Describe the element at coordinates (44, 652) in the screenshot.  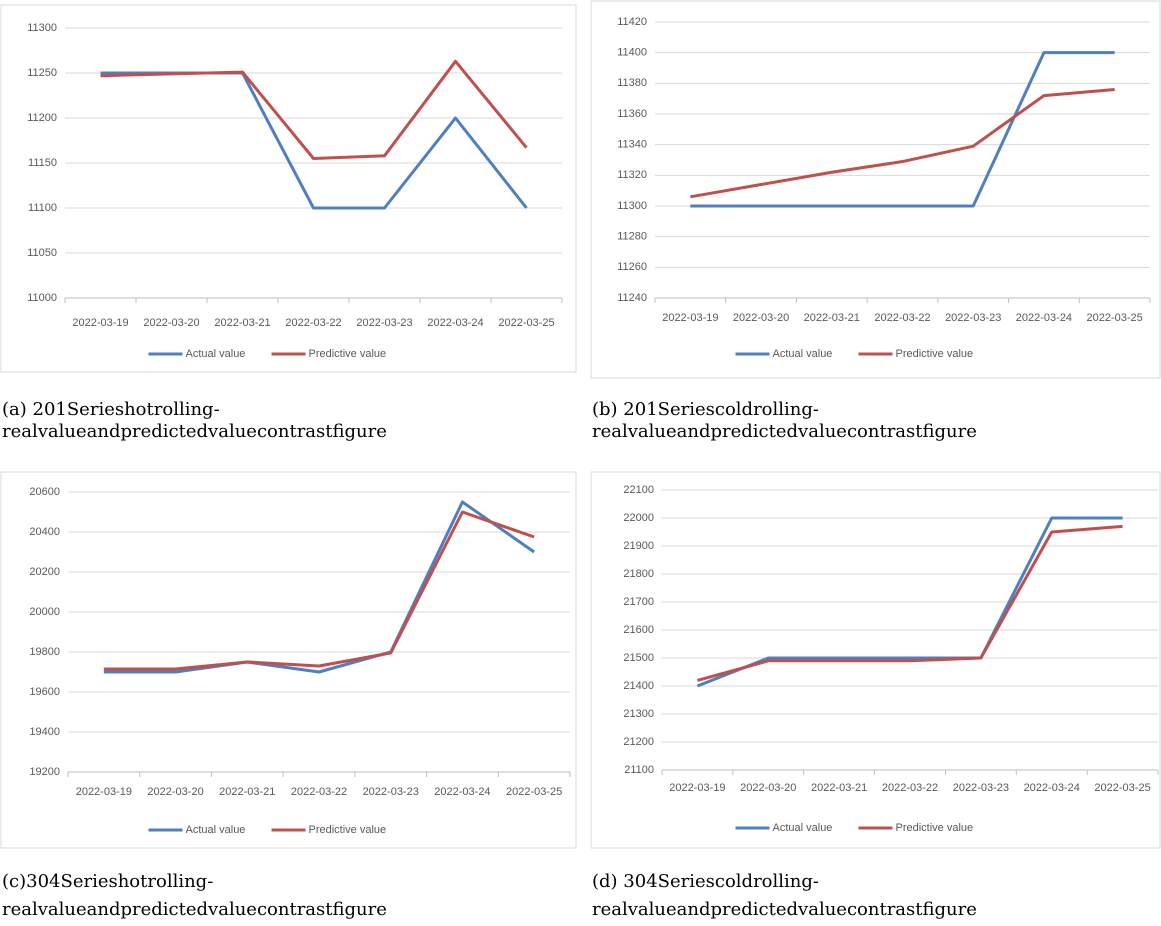
I see `y-tick-label: 19800` at that location.